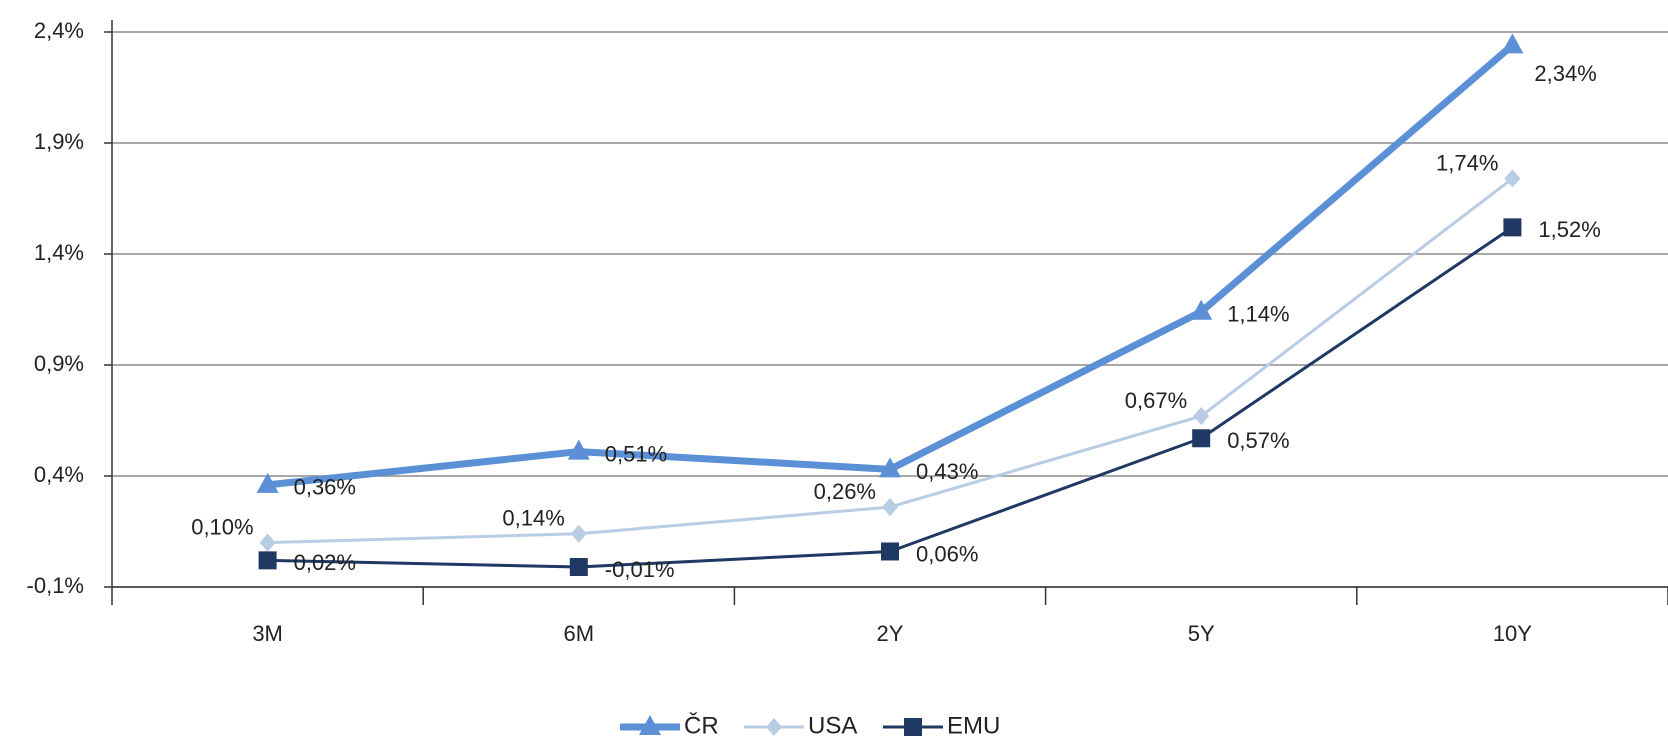 This screenshot has width=1668, height=746. What do you see at coordinates (1569, 229) in the screenshot?
I see `data-label: 1,52%` at bounding box center [1569, 229].